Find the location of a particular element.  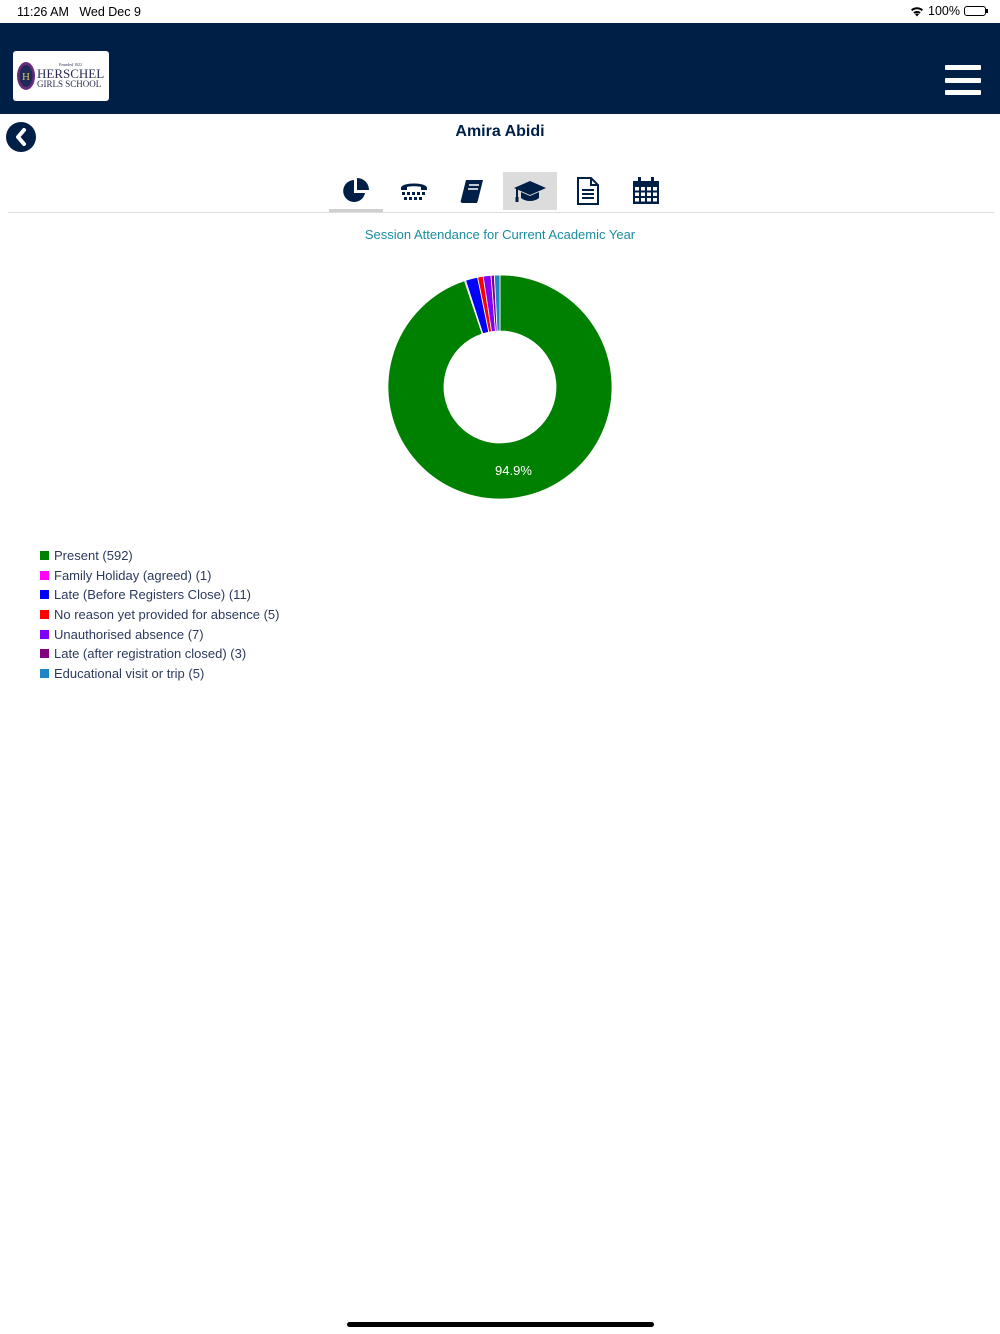

legend-label: No reason yet provided for absence (5) is located at coordinates (167, 615).